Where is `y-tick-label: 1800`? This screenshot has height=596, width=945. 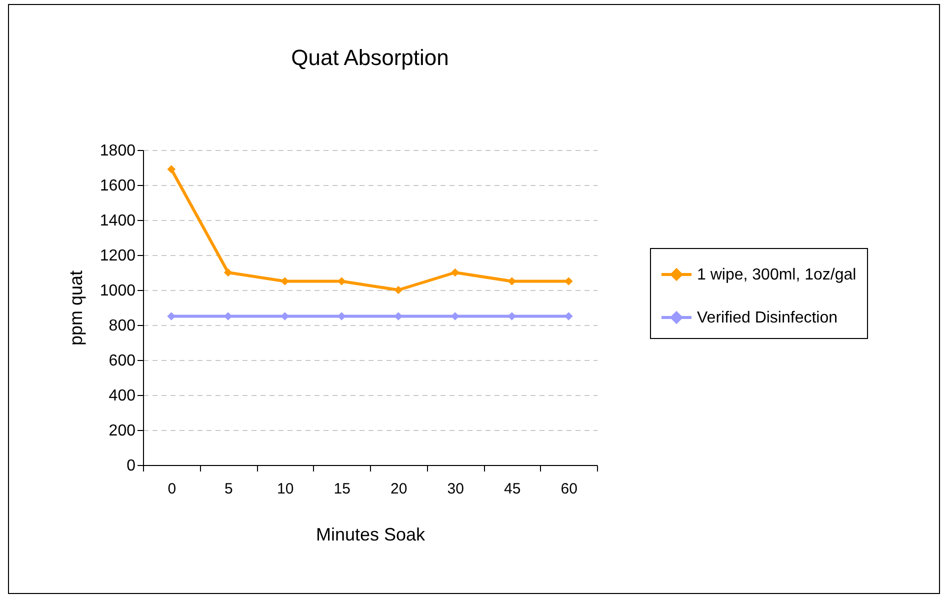 y-tick-label: 1800 is located at coordinates (118, 151).